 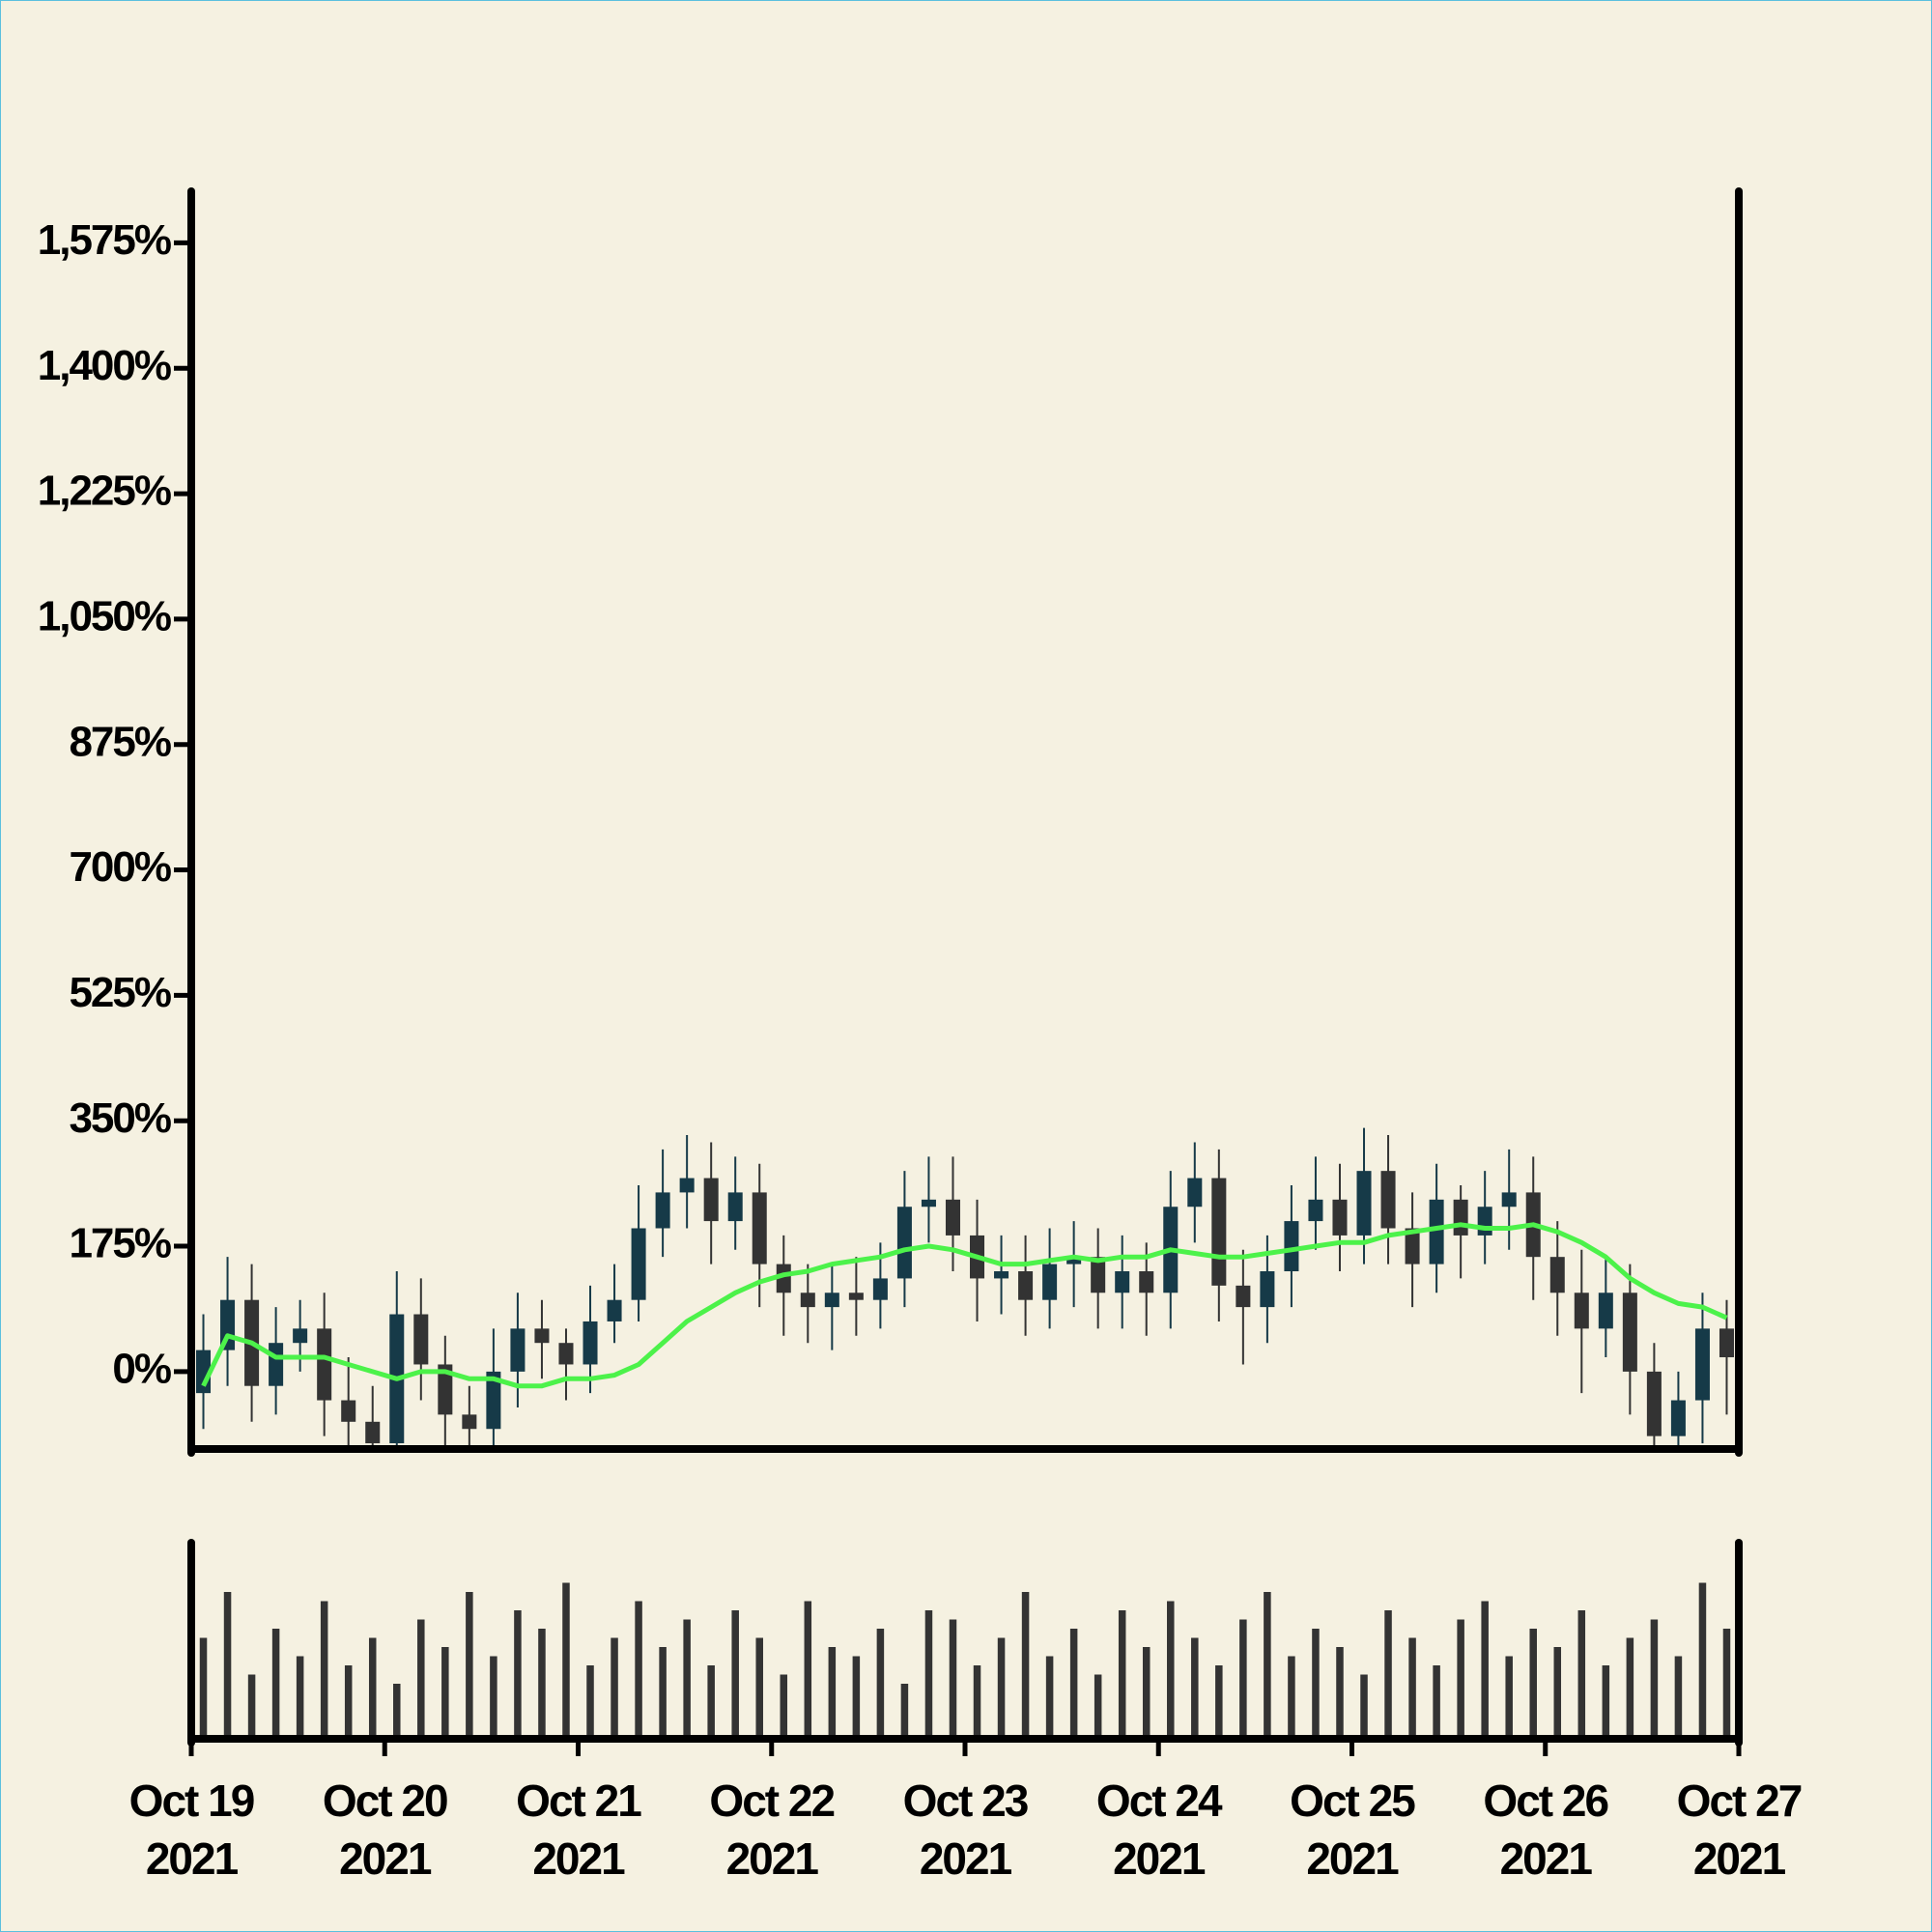 I want to click on volume-plot, so click(x=965, y=1660).